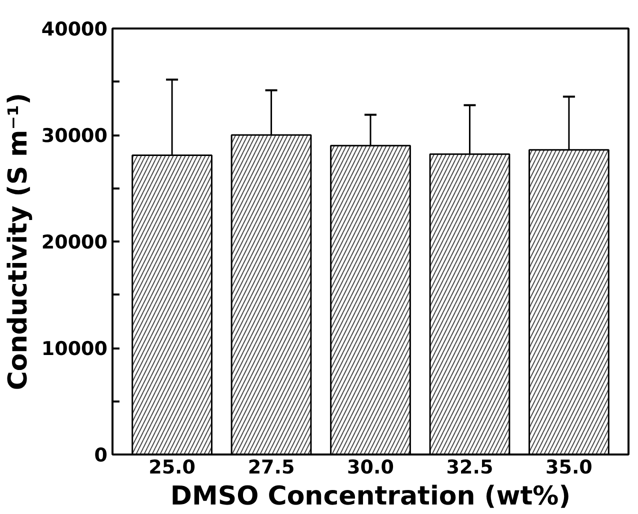 This screenshot has width=638, height=514. What do you see at coordinates (370, 497) in the screenshot?
I see `x-axis-title: DMSO Concentration (wt%)` at bounding box center [370, 497].